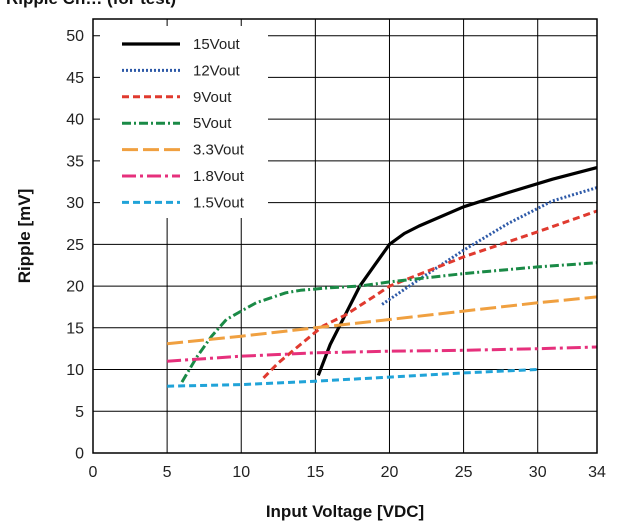 This screenshot has height=527, width=617. I want to click on legend-label: 15Vout, so click(217, 44).